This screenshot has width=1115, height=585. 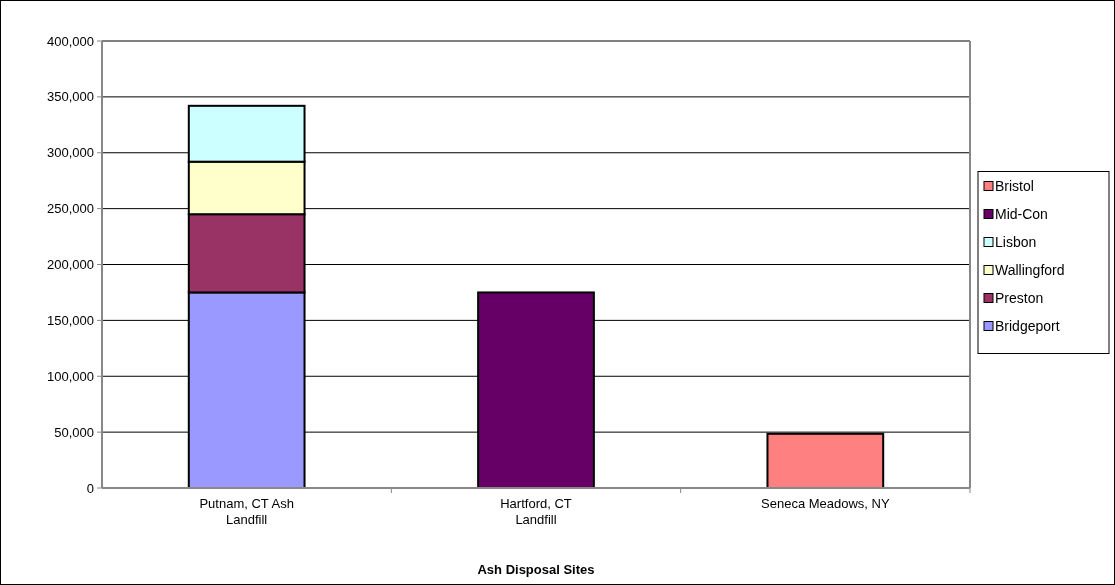 What do you see at coordinates (70, 320) in the screenshot?
I see `y-tick-label: 150,000` at bounding box center [70, 320].